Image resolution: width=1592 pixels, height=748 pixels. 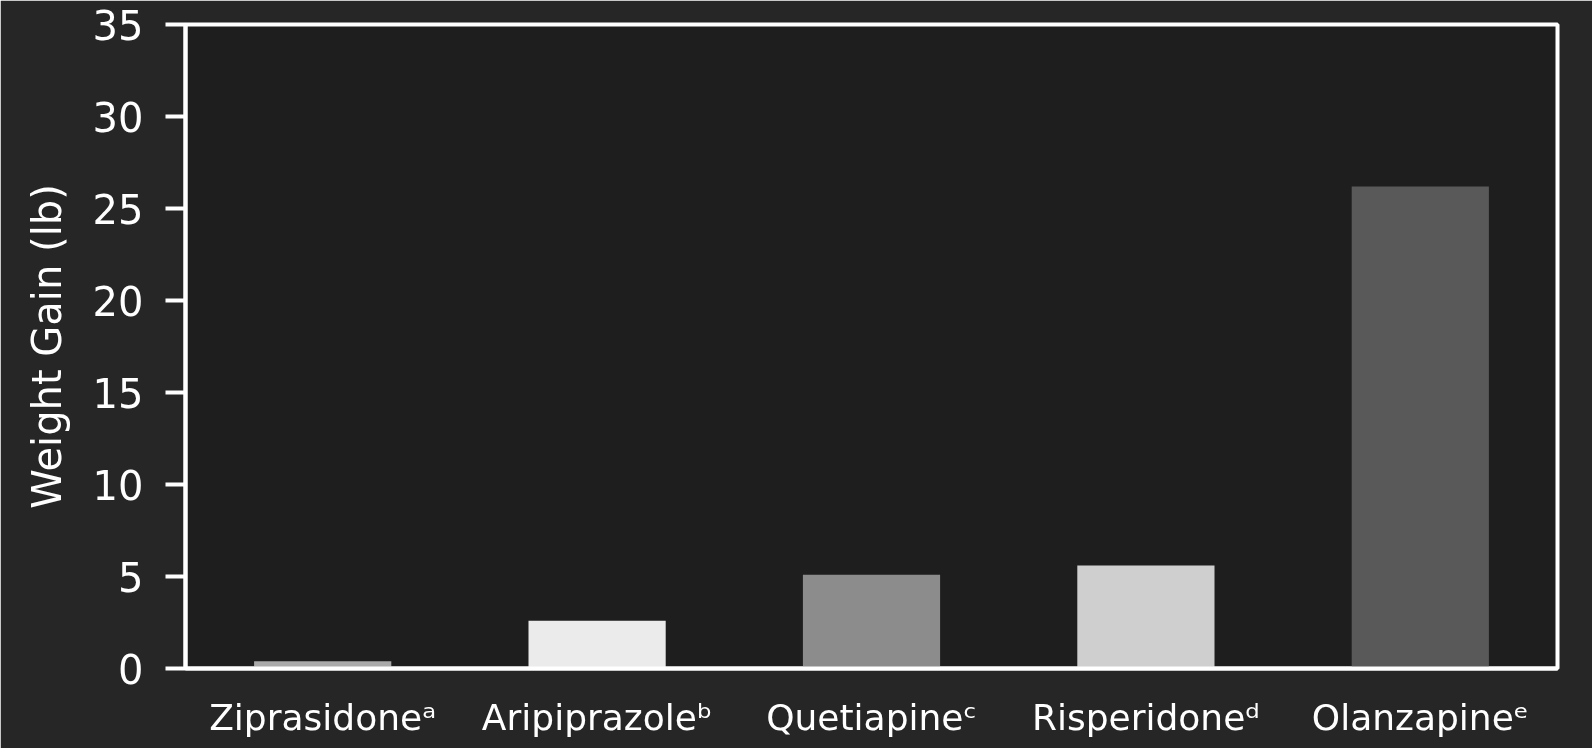 What do you see at coordinates (131, 669) in the screenshot?
I see `y-tick-label: 0` at bounding box center [131, 669].